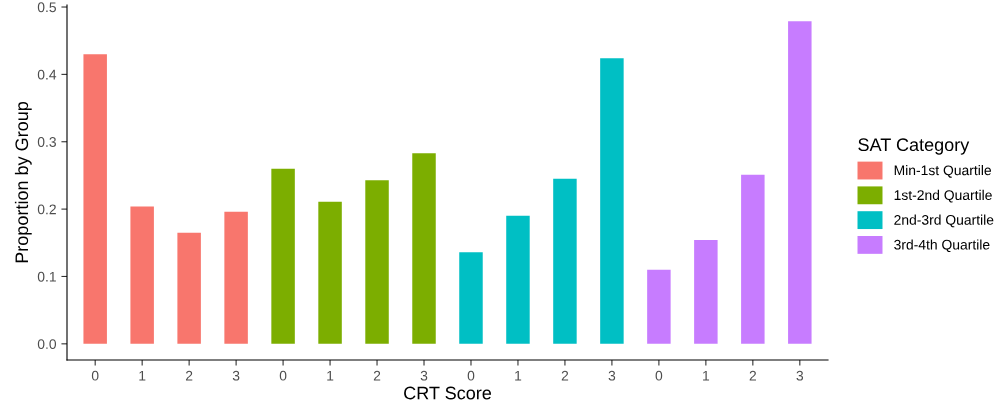  I want to click on y-tick-label: 0.0, so click(47, 344).